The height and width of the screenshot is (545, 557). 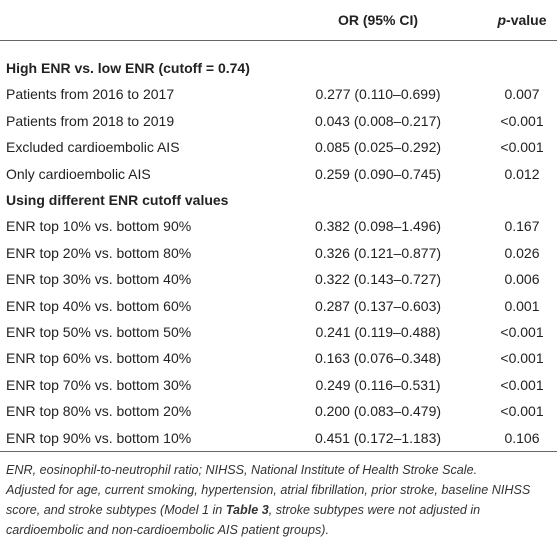 I want to click on row-label: Patients from 2016 to 2017, so click(x=90, y=94).